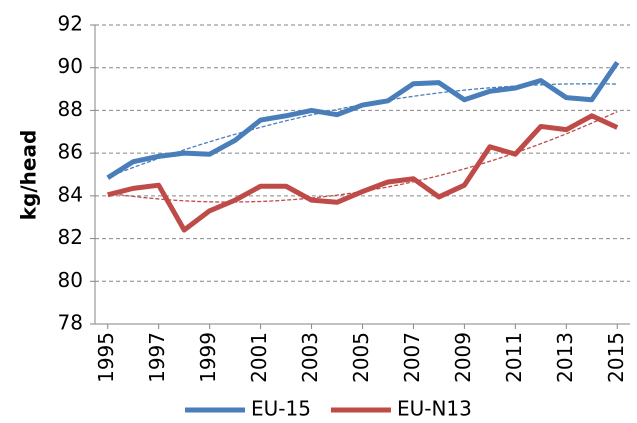  Describe the element at coordinates (70, 24) in the screenshot. I see `y-tick-label: 92` at that location.